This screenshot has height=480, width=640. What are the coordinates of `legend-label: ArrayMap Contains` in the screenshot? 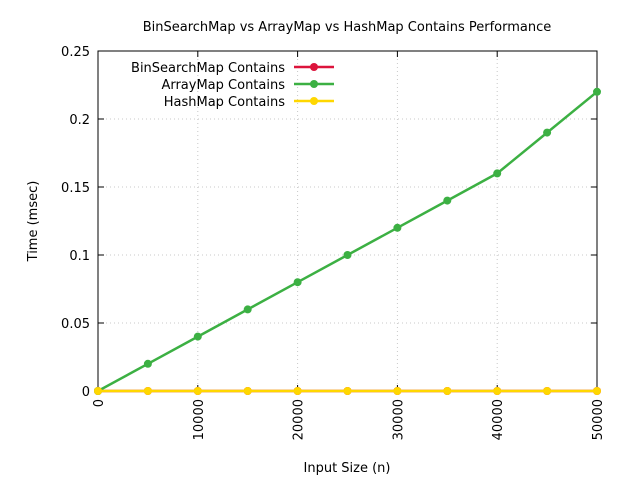 It's located at (223, 85).